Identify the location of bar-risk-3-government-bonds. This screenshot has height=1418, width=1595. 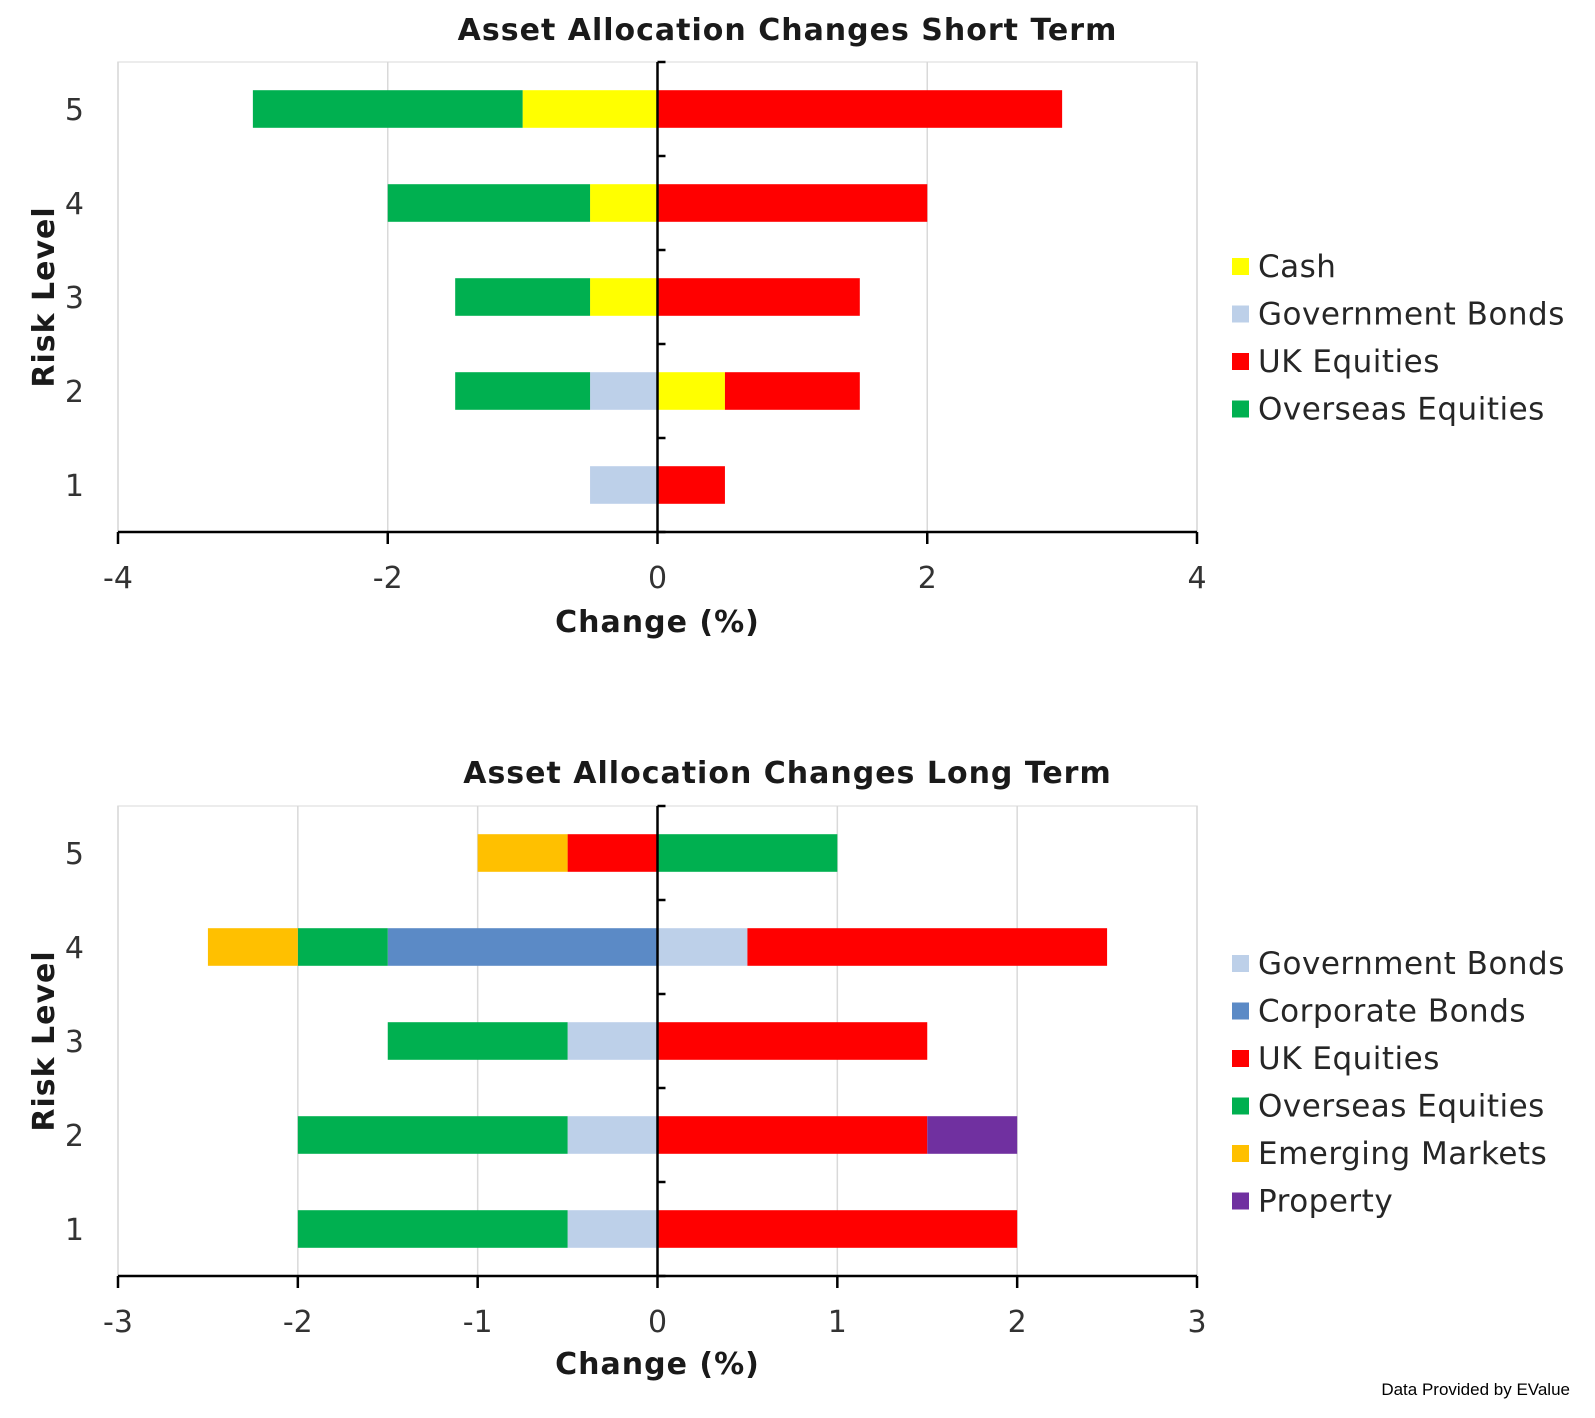
(612, 1041).